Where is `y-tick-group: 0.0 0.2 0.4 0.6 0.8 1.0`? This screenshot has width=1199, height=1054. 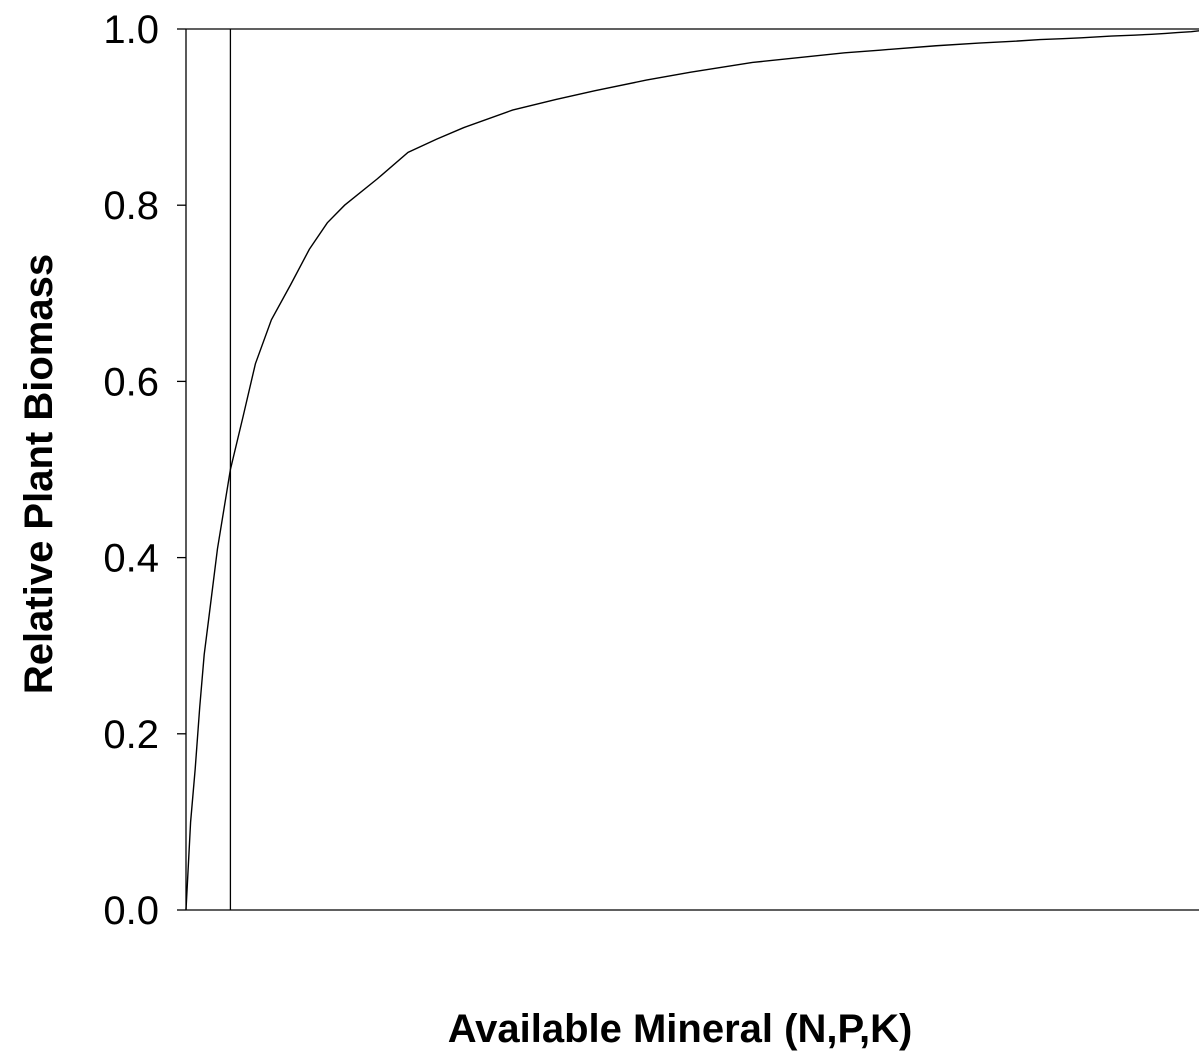 y-tick-group: 0.0 0.2 0.4 0.6 0.8 1.0 is located at coordinates (144, 470).